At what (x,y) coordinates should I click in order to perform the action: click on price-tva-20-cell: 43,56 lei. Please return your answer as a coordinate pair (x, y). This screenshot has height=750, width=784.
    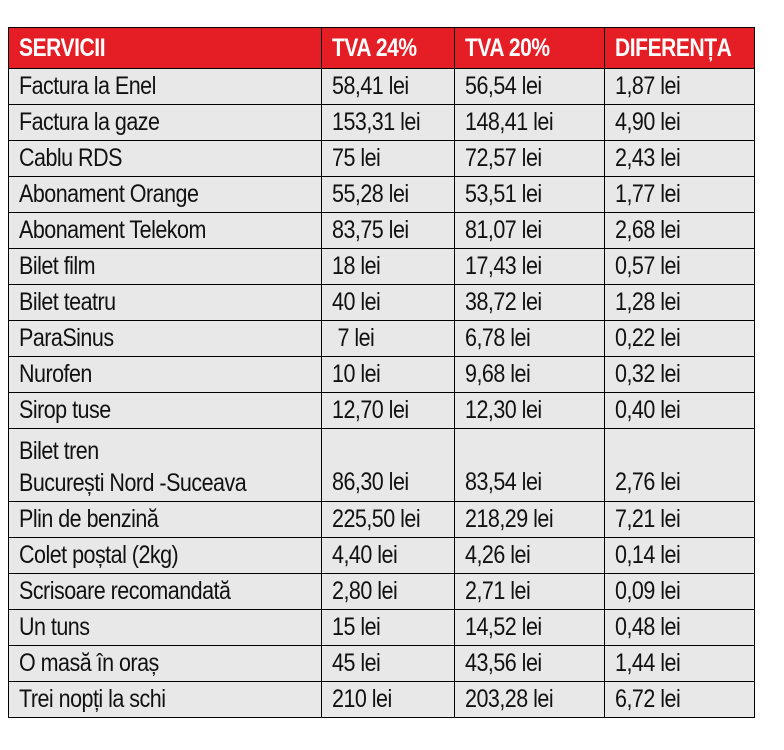
    Looking at the image, I should click on (529, 663).